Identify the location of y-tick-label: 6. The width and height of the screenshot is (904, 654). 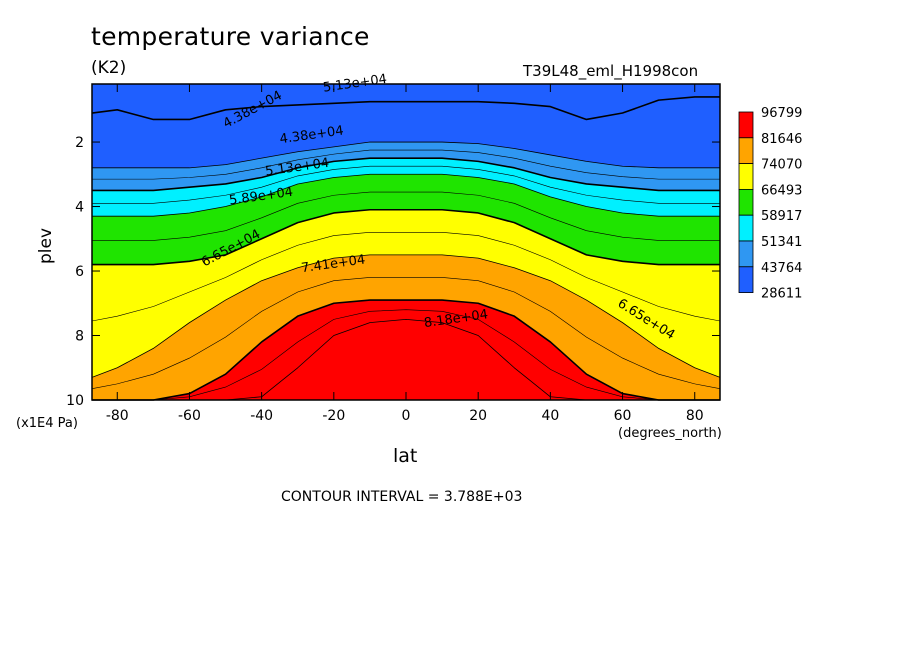
(79, 272).